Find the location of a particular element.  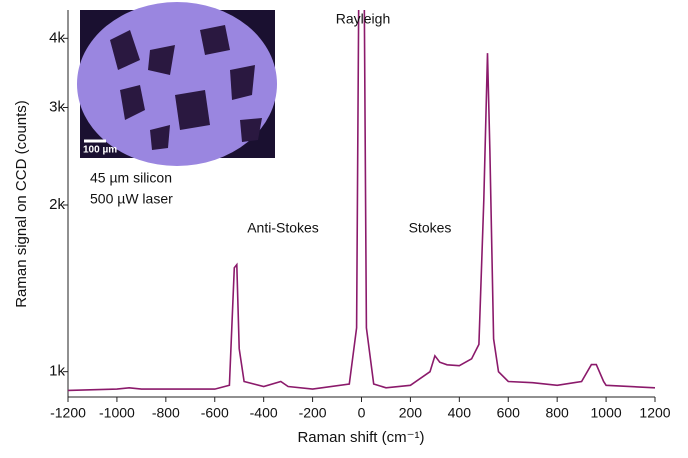

y-tick-label: 3k is located at coordinates (57, 106).